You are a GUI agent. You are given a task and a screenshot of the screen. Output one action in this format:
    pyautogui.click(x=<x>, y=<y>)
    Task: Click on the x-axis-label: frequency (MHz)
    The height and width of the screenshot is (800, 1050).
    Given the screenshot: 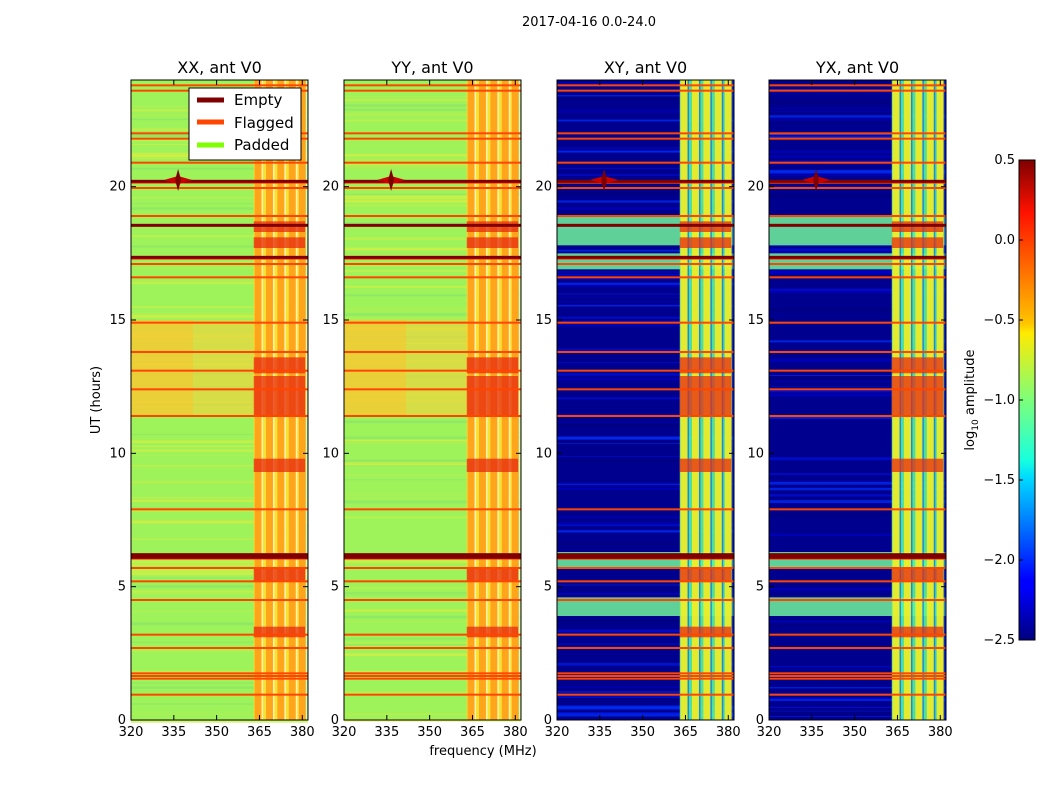 What is the action you would take?
    pyautogui.click(x=482, y=751)
    